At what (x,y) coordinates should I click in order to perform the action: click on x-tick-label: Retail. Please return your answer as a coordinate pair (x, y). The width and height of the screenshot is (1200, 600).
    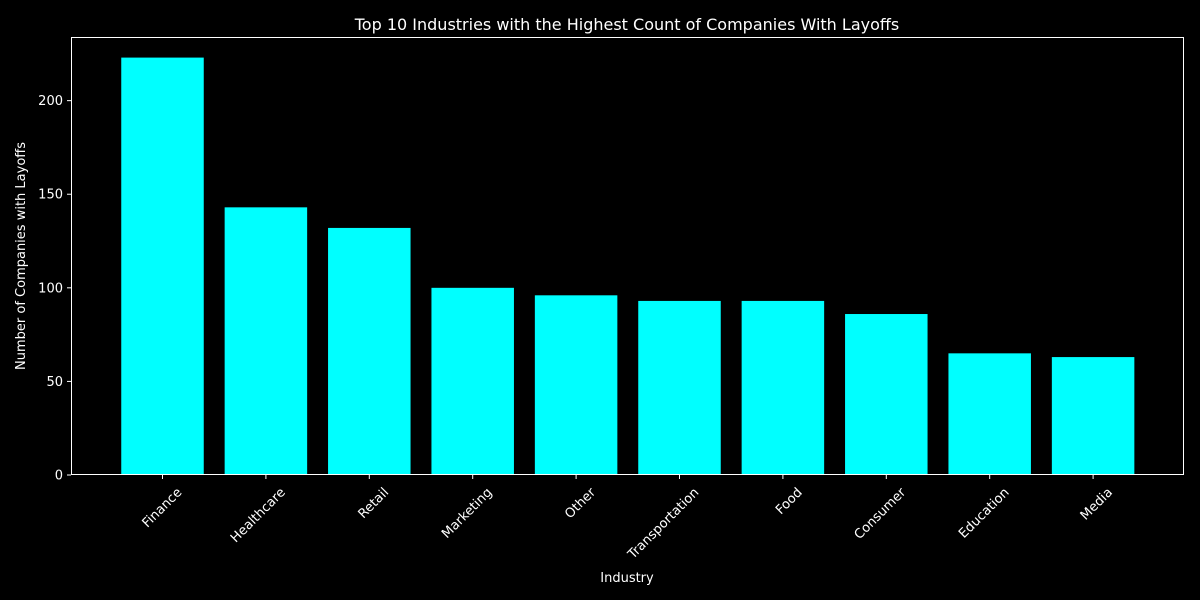
    Looking at the image, I should click on (374, 503).